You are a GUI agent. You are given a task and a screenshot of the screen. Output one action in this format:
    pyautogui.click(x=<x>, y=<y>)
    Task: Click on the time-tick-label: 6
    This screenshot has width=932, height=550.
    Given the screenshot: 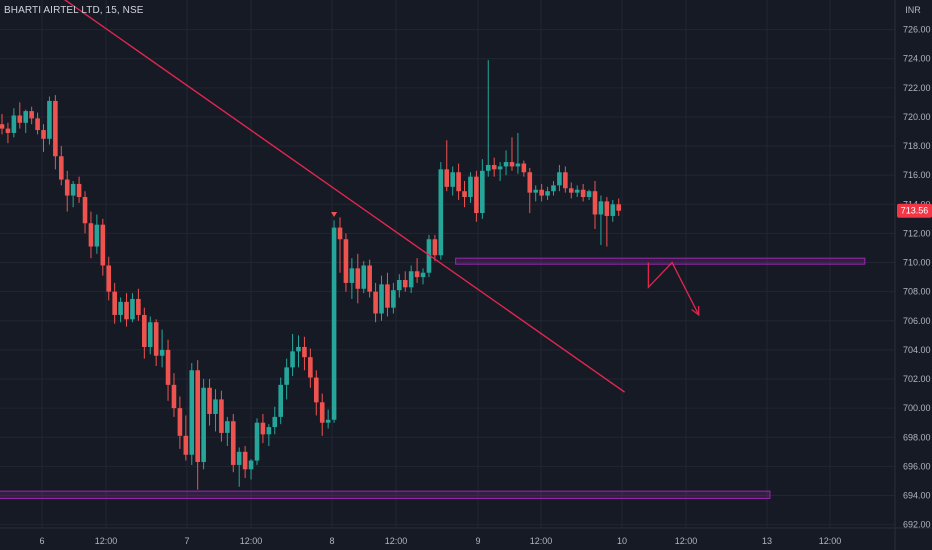 What is the action you would take?
    pyautogui.click(x=41, y=541)
    